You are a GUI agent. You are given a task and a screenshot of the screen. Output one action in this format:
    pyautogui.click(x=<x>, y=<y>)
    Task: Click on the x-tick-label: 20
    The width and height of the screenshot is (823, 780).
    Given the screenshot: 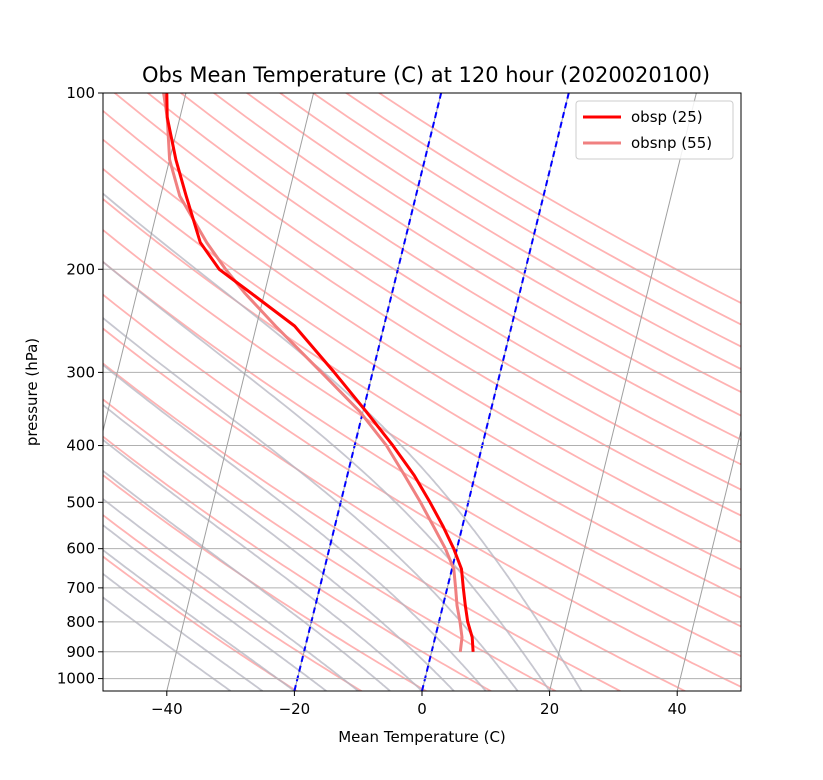 What is the action you would take?
    pyautogui.click(x=549, y=709)
    